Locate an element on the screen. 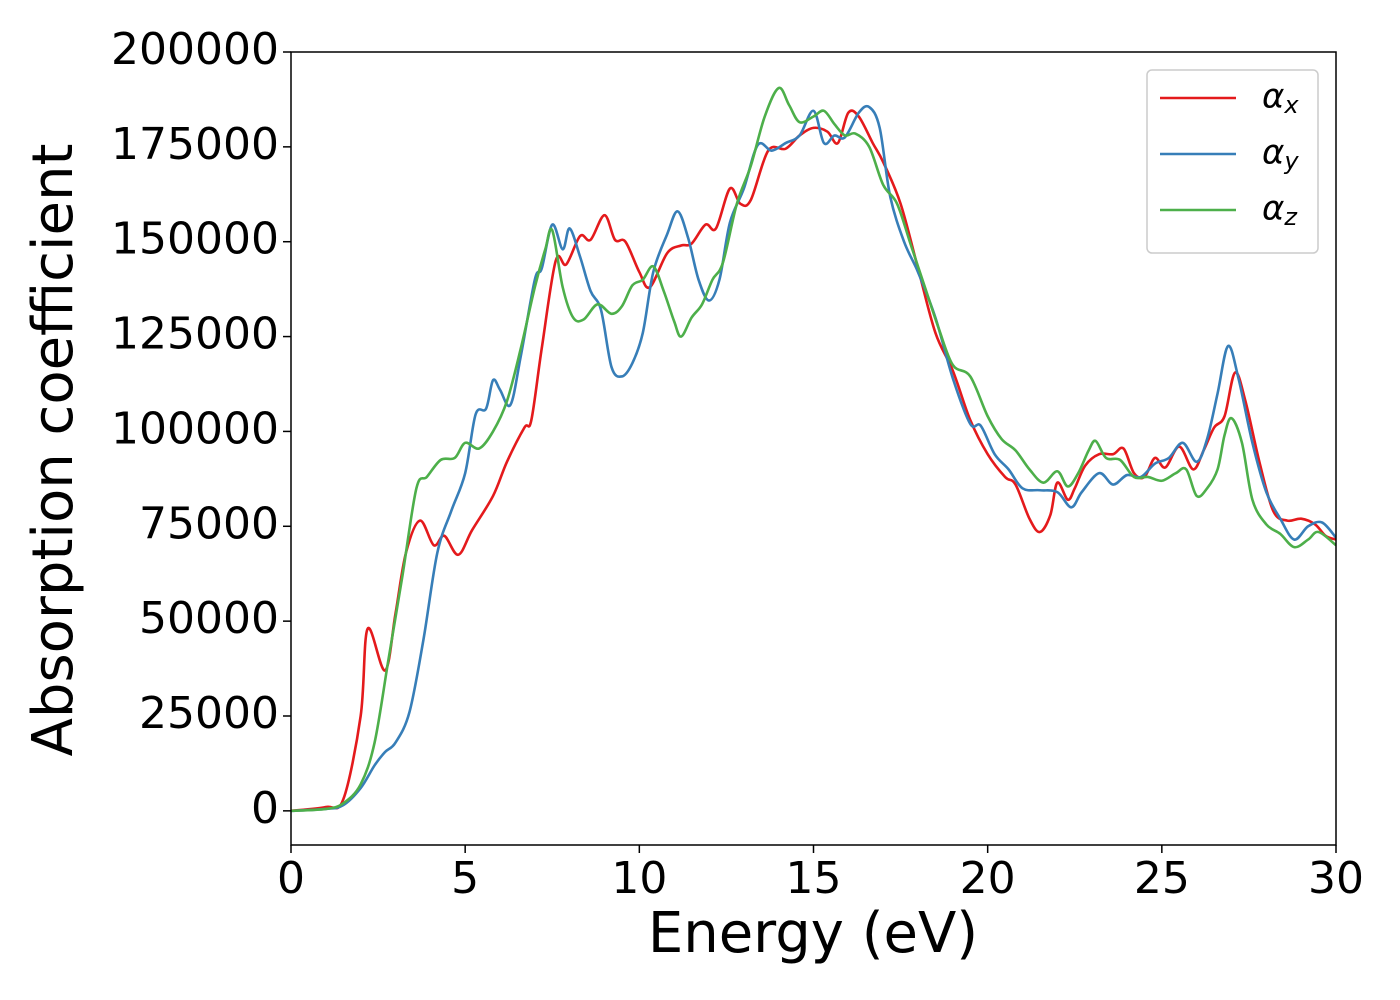 This screenshot has width=1400, height=1000. y-axis-label: Absorption coefficient is located at coordinates (53, 450).